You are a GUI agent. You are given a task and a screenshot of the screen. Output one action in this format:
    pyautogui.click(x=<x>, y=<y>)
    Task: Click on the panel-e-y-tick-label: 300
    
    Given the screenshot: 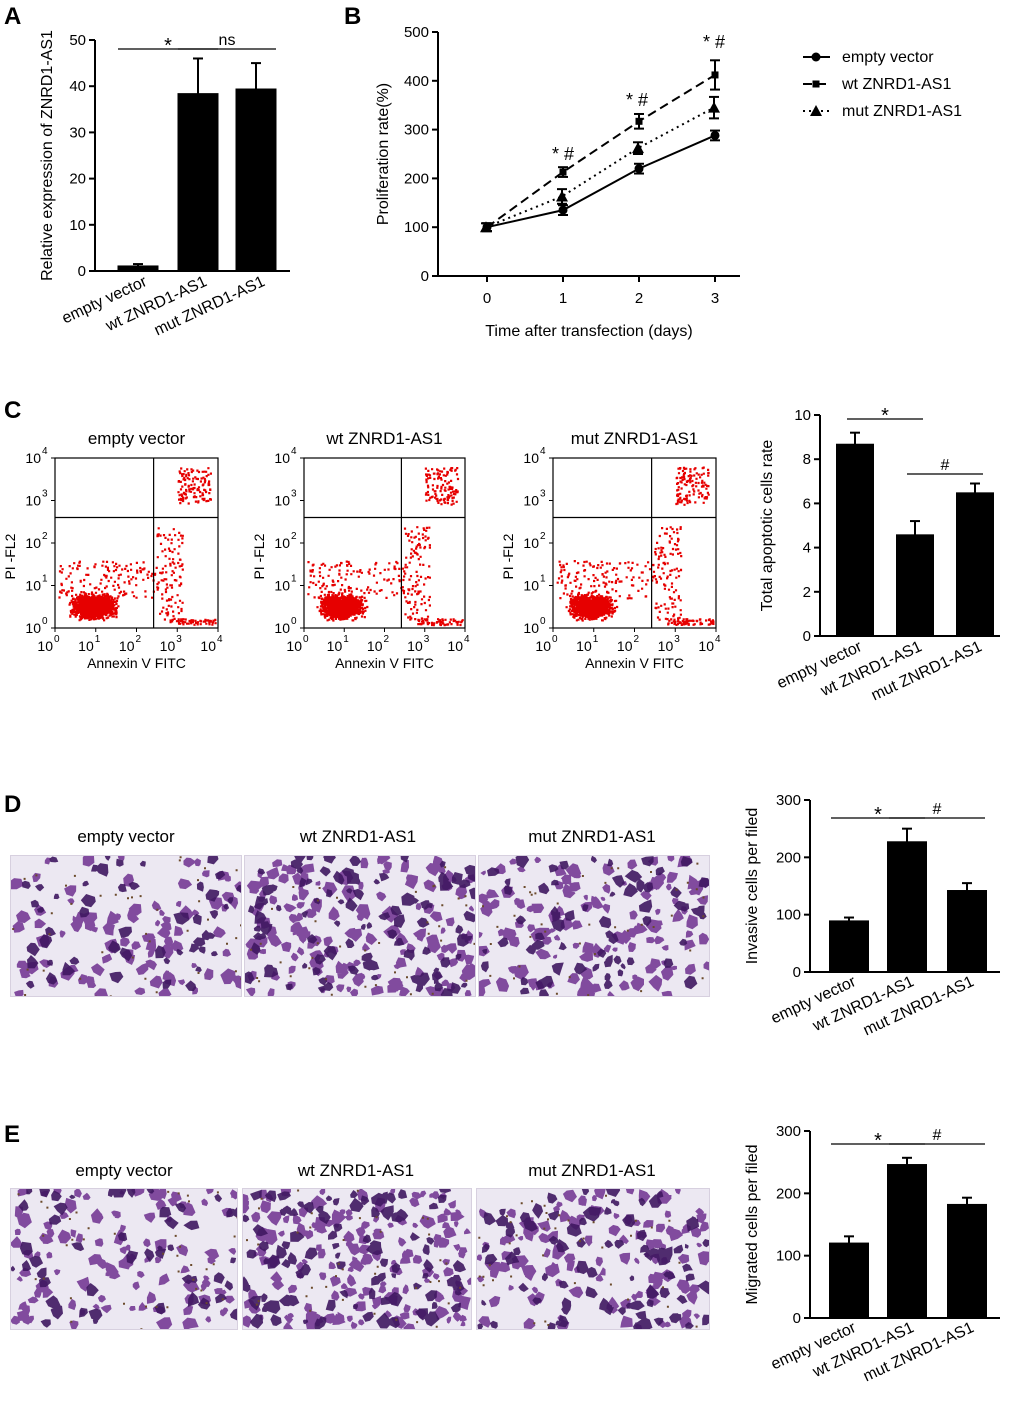 What is the action you would take?
    pyautogui.click(x=788, y=1131)
    